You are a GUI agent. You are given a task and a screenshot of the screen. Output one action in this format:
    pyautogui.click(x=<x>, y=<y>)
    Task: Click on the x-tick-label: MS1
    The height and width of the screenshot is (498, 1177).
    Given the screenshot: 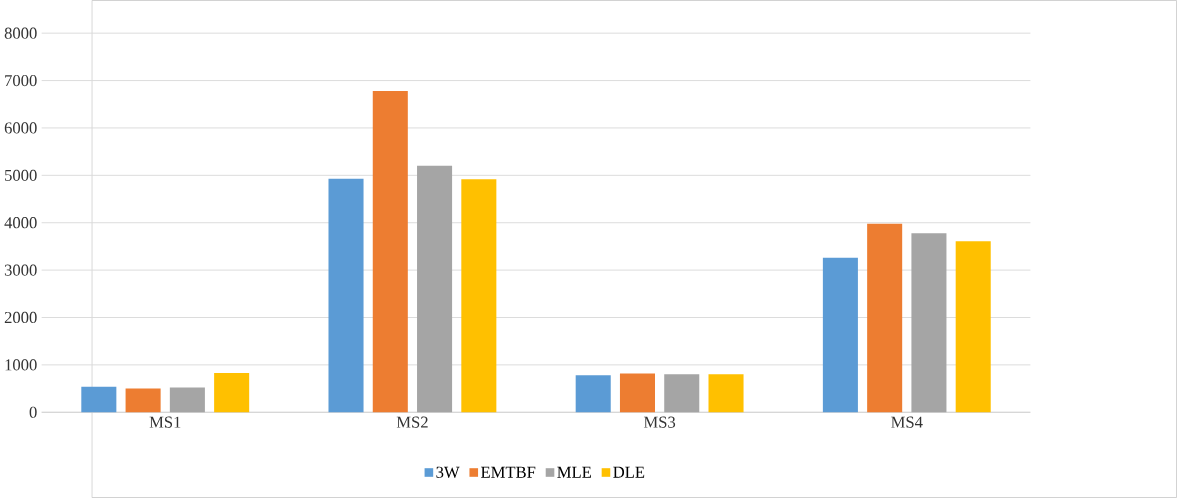 What is the action you would take?
    pyautogui.click(x=165, y=422)
    